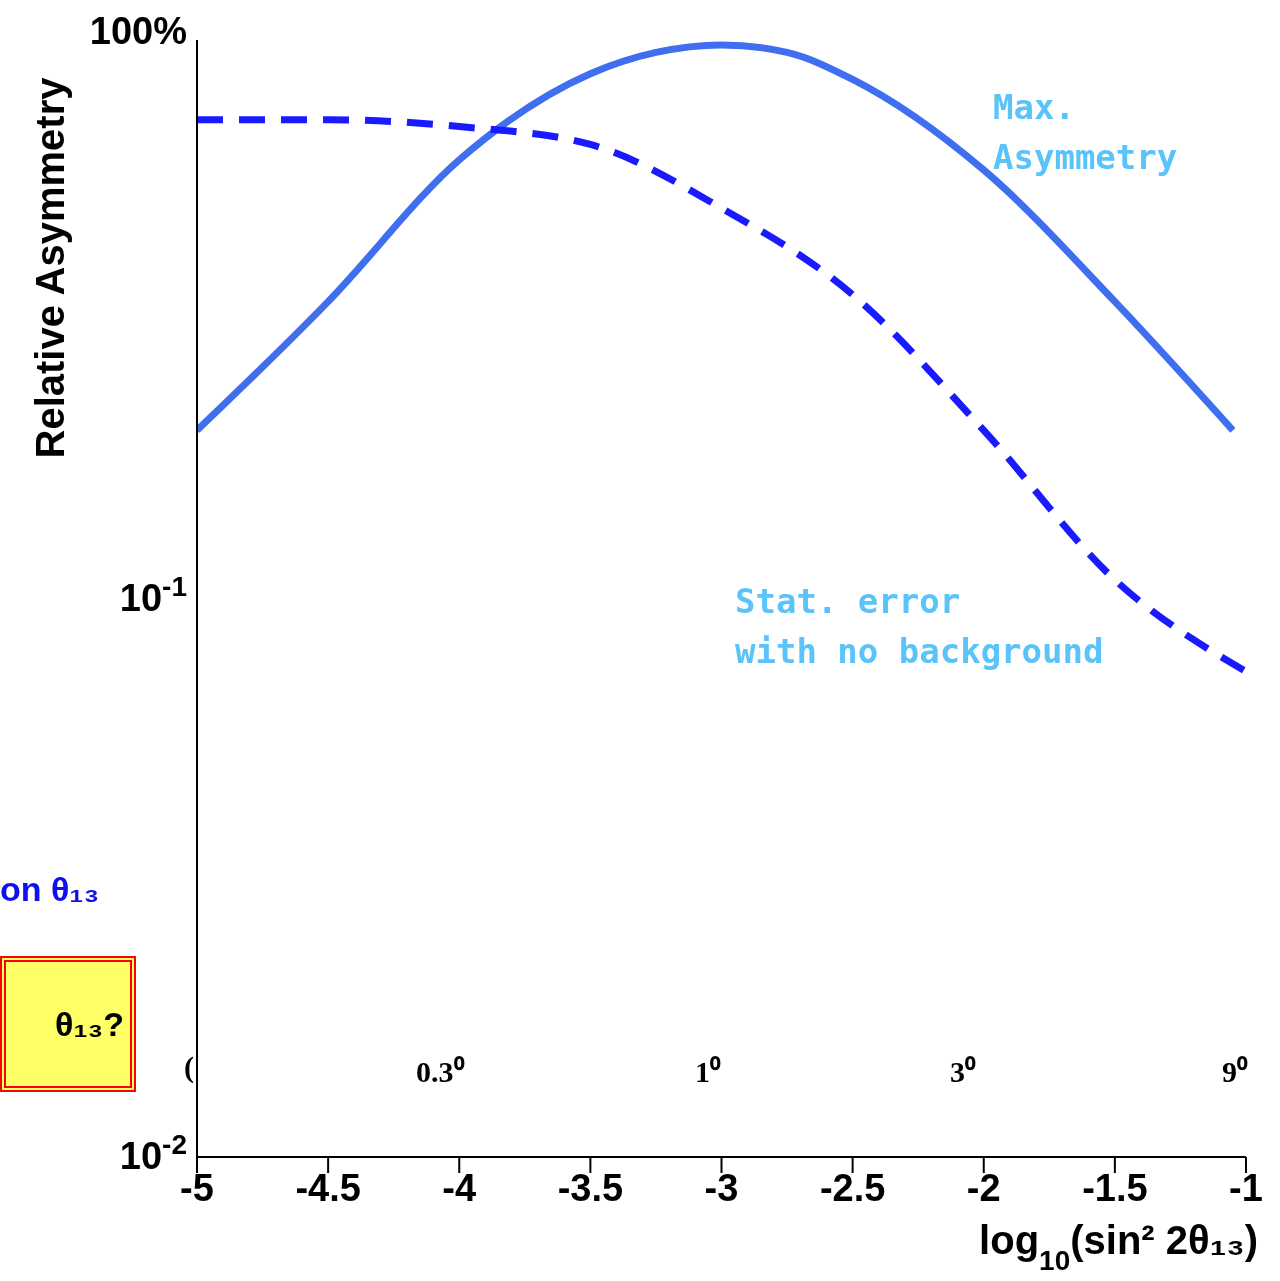 Image resolution: width=1280 pixels, height=1281 pixels. I want to click on x-tick-label: -2, so click(983, 1188).